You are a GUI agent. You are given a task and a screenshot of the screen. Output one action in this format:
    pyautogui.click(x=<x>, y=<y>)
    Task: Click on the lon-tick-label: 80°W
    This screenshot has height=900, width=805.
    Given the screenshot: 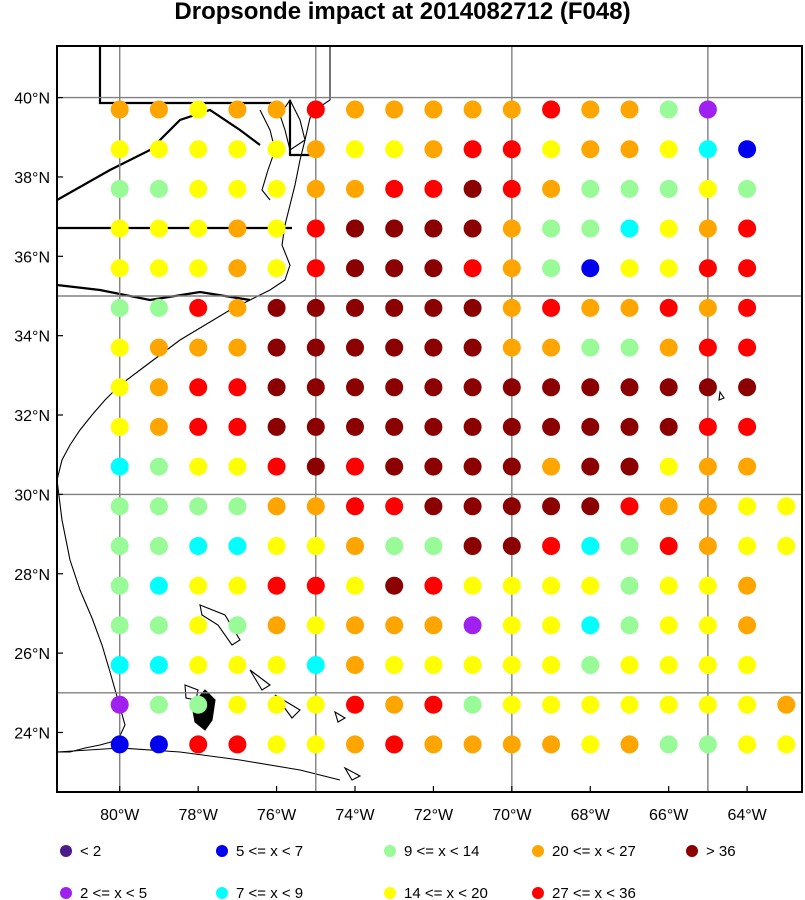 What is the action you would take?
    pyautogui.click(x=120, y=815)
    